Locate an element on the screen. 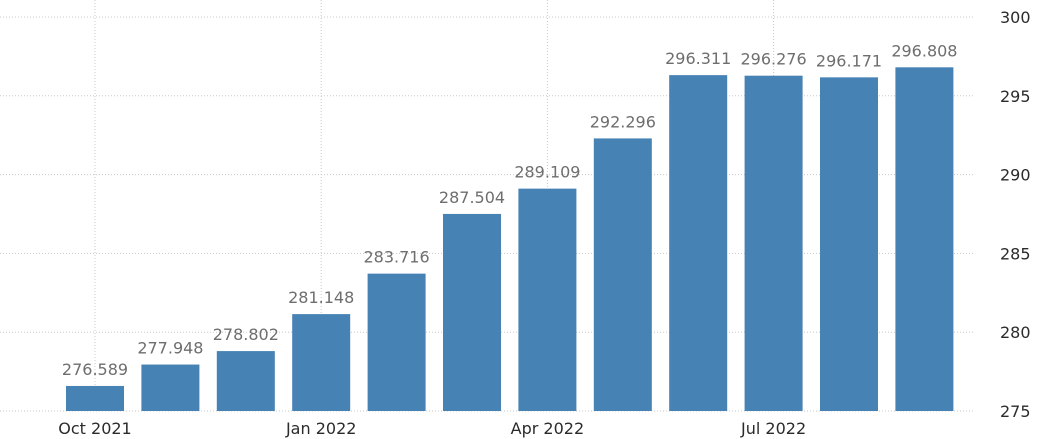 The image size is (1043, 439). data-label: 296.171 is located at coordinates (849, 60).